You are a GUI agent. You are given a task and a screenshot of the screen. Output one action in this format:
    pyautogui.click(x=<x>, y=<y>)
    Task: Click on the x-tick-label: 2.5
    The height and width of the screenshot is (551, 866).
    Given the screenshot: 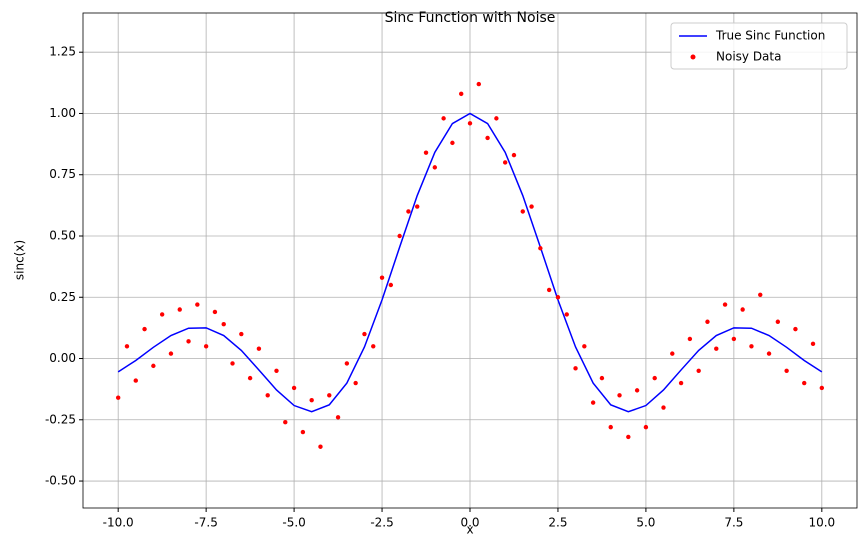 What is the action you would take?
    pyautogui.click(x=557, y=523)
    